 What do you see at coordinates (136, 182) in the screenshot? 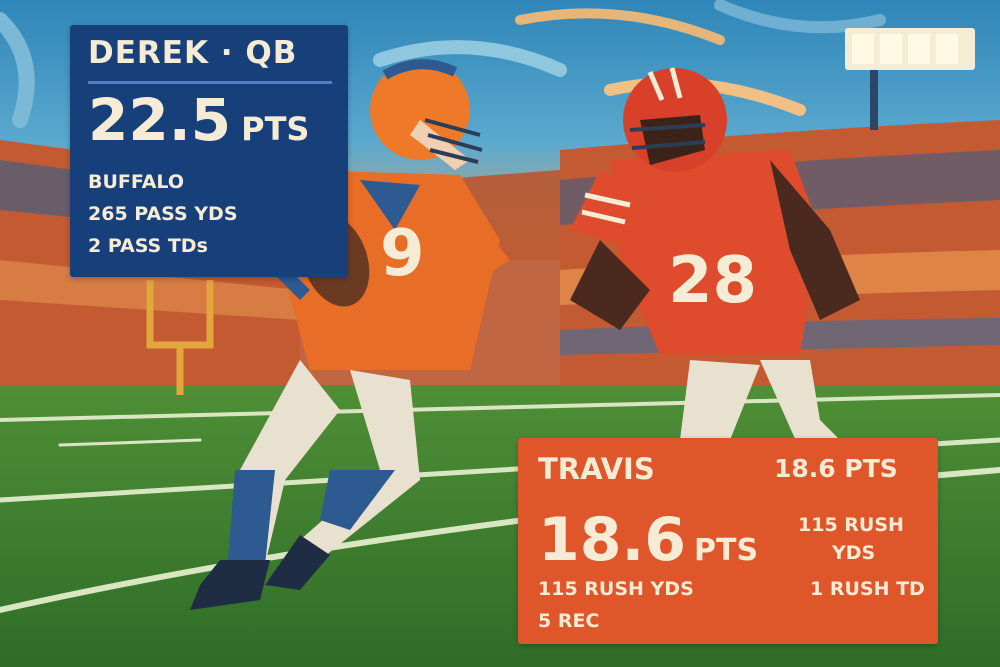
I see `qb-stat-line: BUFFALO` at bounding box center [136, 182].